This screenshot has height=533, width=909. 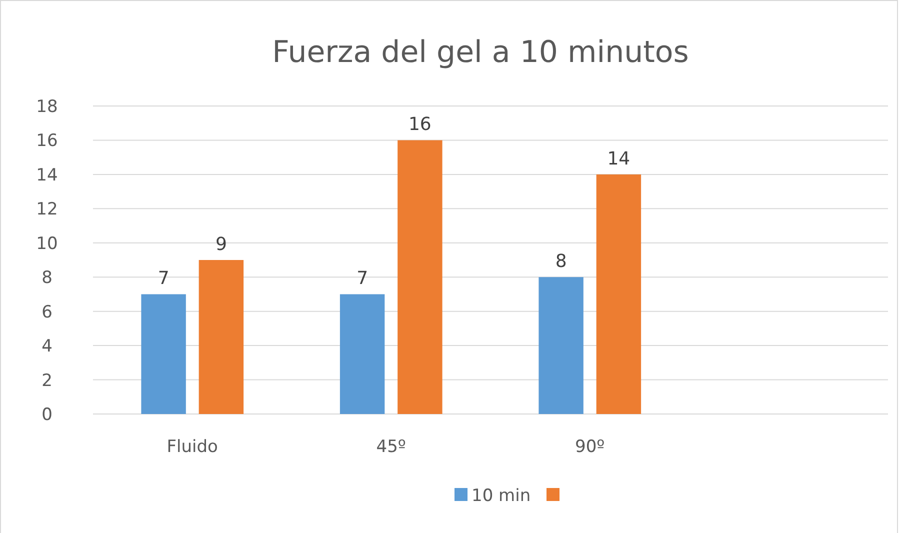 I want to click on y-tick-label: 2, so click(x=47, y=380).